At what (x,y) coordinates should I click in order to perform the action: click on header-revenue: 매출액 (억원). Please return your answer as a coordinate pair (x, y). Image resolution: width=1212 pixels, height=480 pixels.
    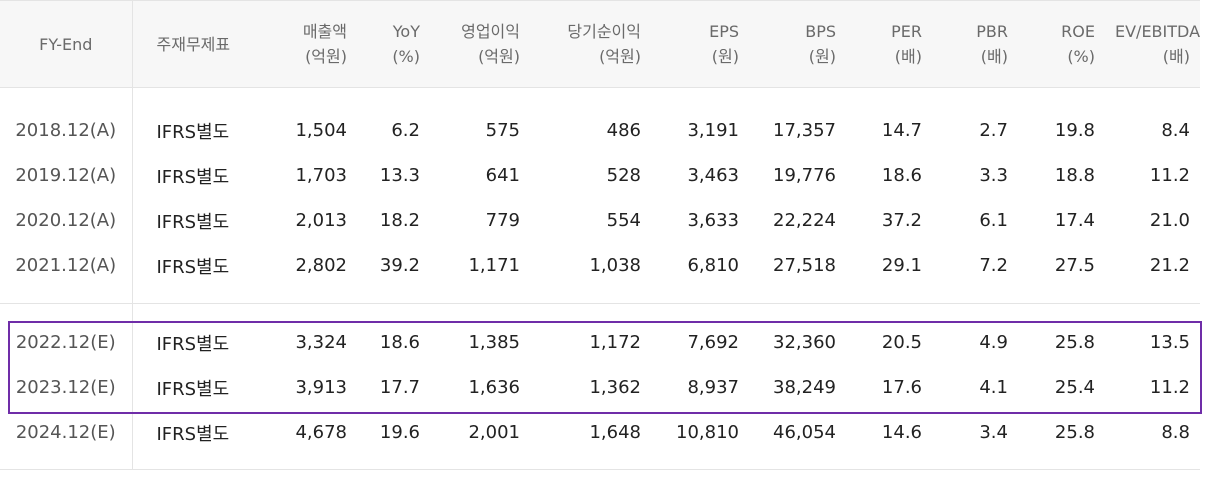
    Looking at the image, I should click on (312, 44).